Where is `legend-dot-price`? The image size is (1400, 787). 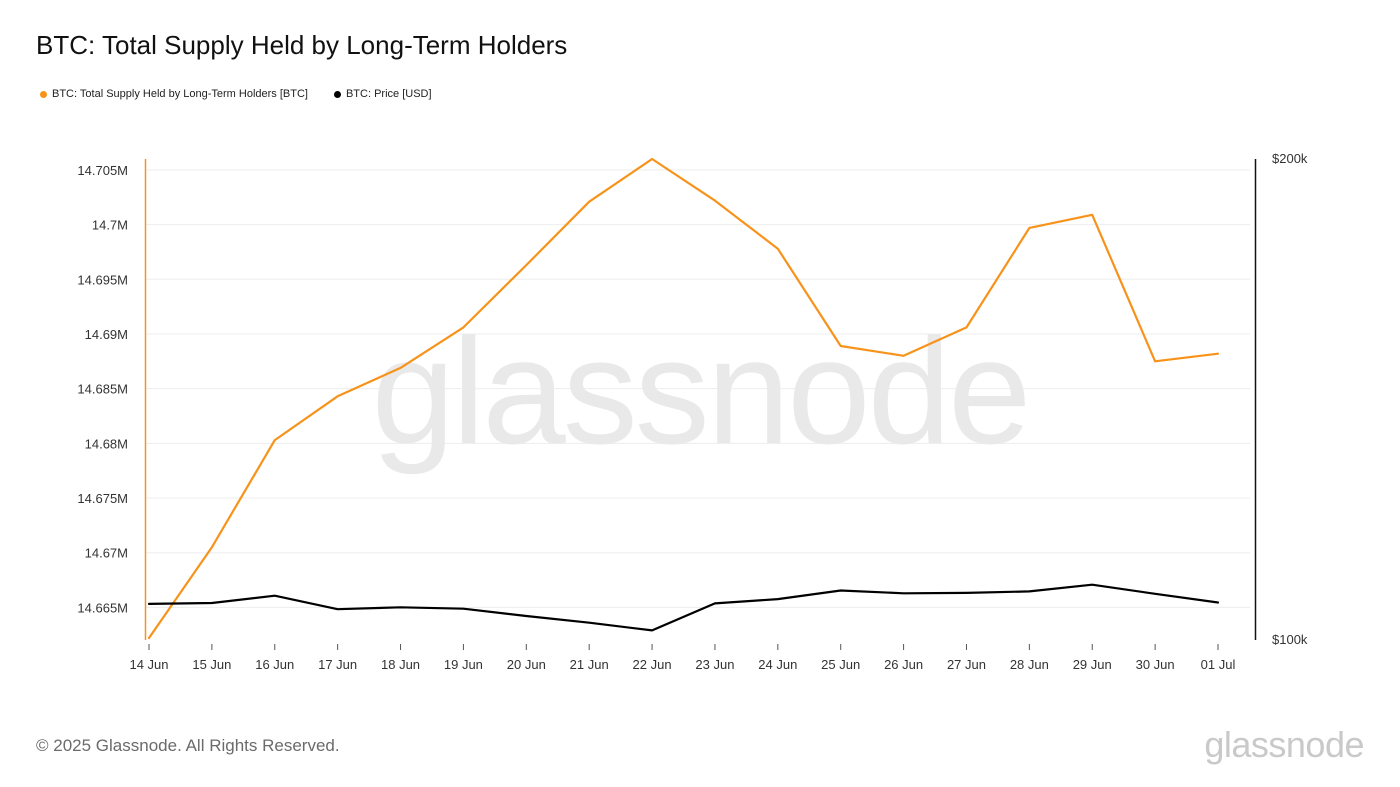
legend-dot-price is located at coordinates (337, 94).